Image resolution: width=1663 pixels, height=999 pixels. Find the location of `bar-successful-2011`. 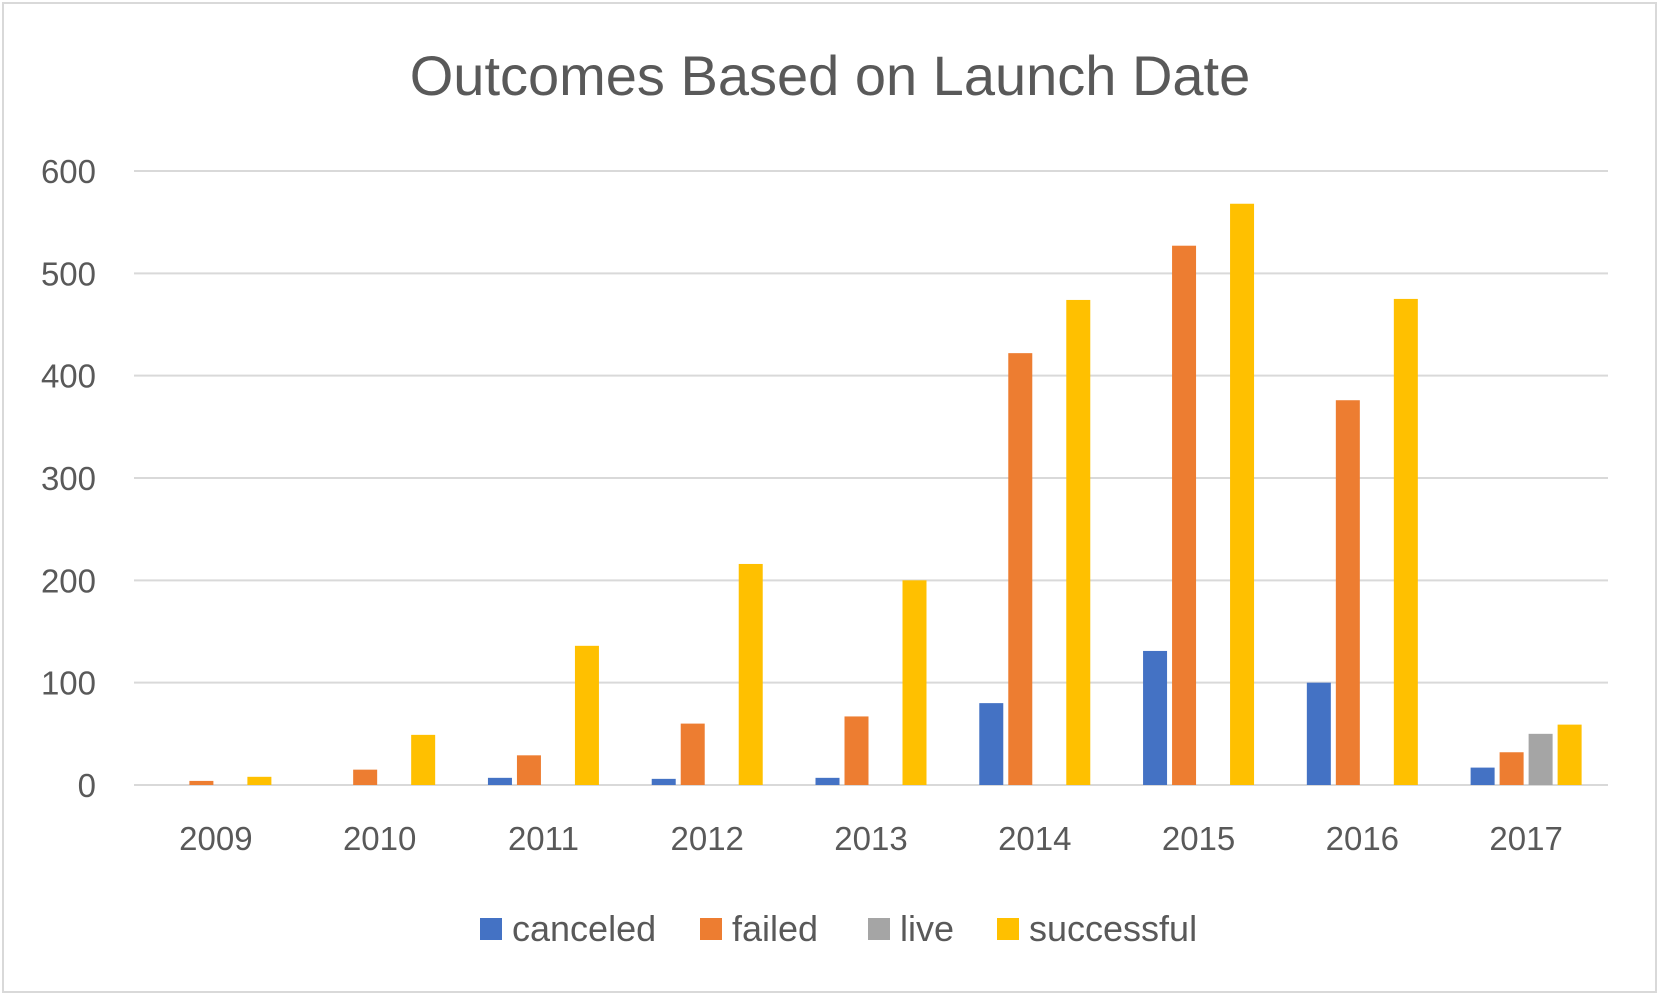

bar-successful-2011 is located at coordinates (586, 715).